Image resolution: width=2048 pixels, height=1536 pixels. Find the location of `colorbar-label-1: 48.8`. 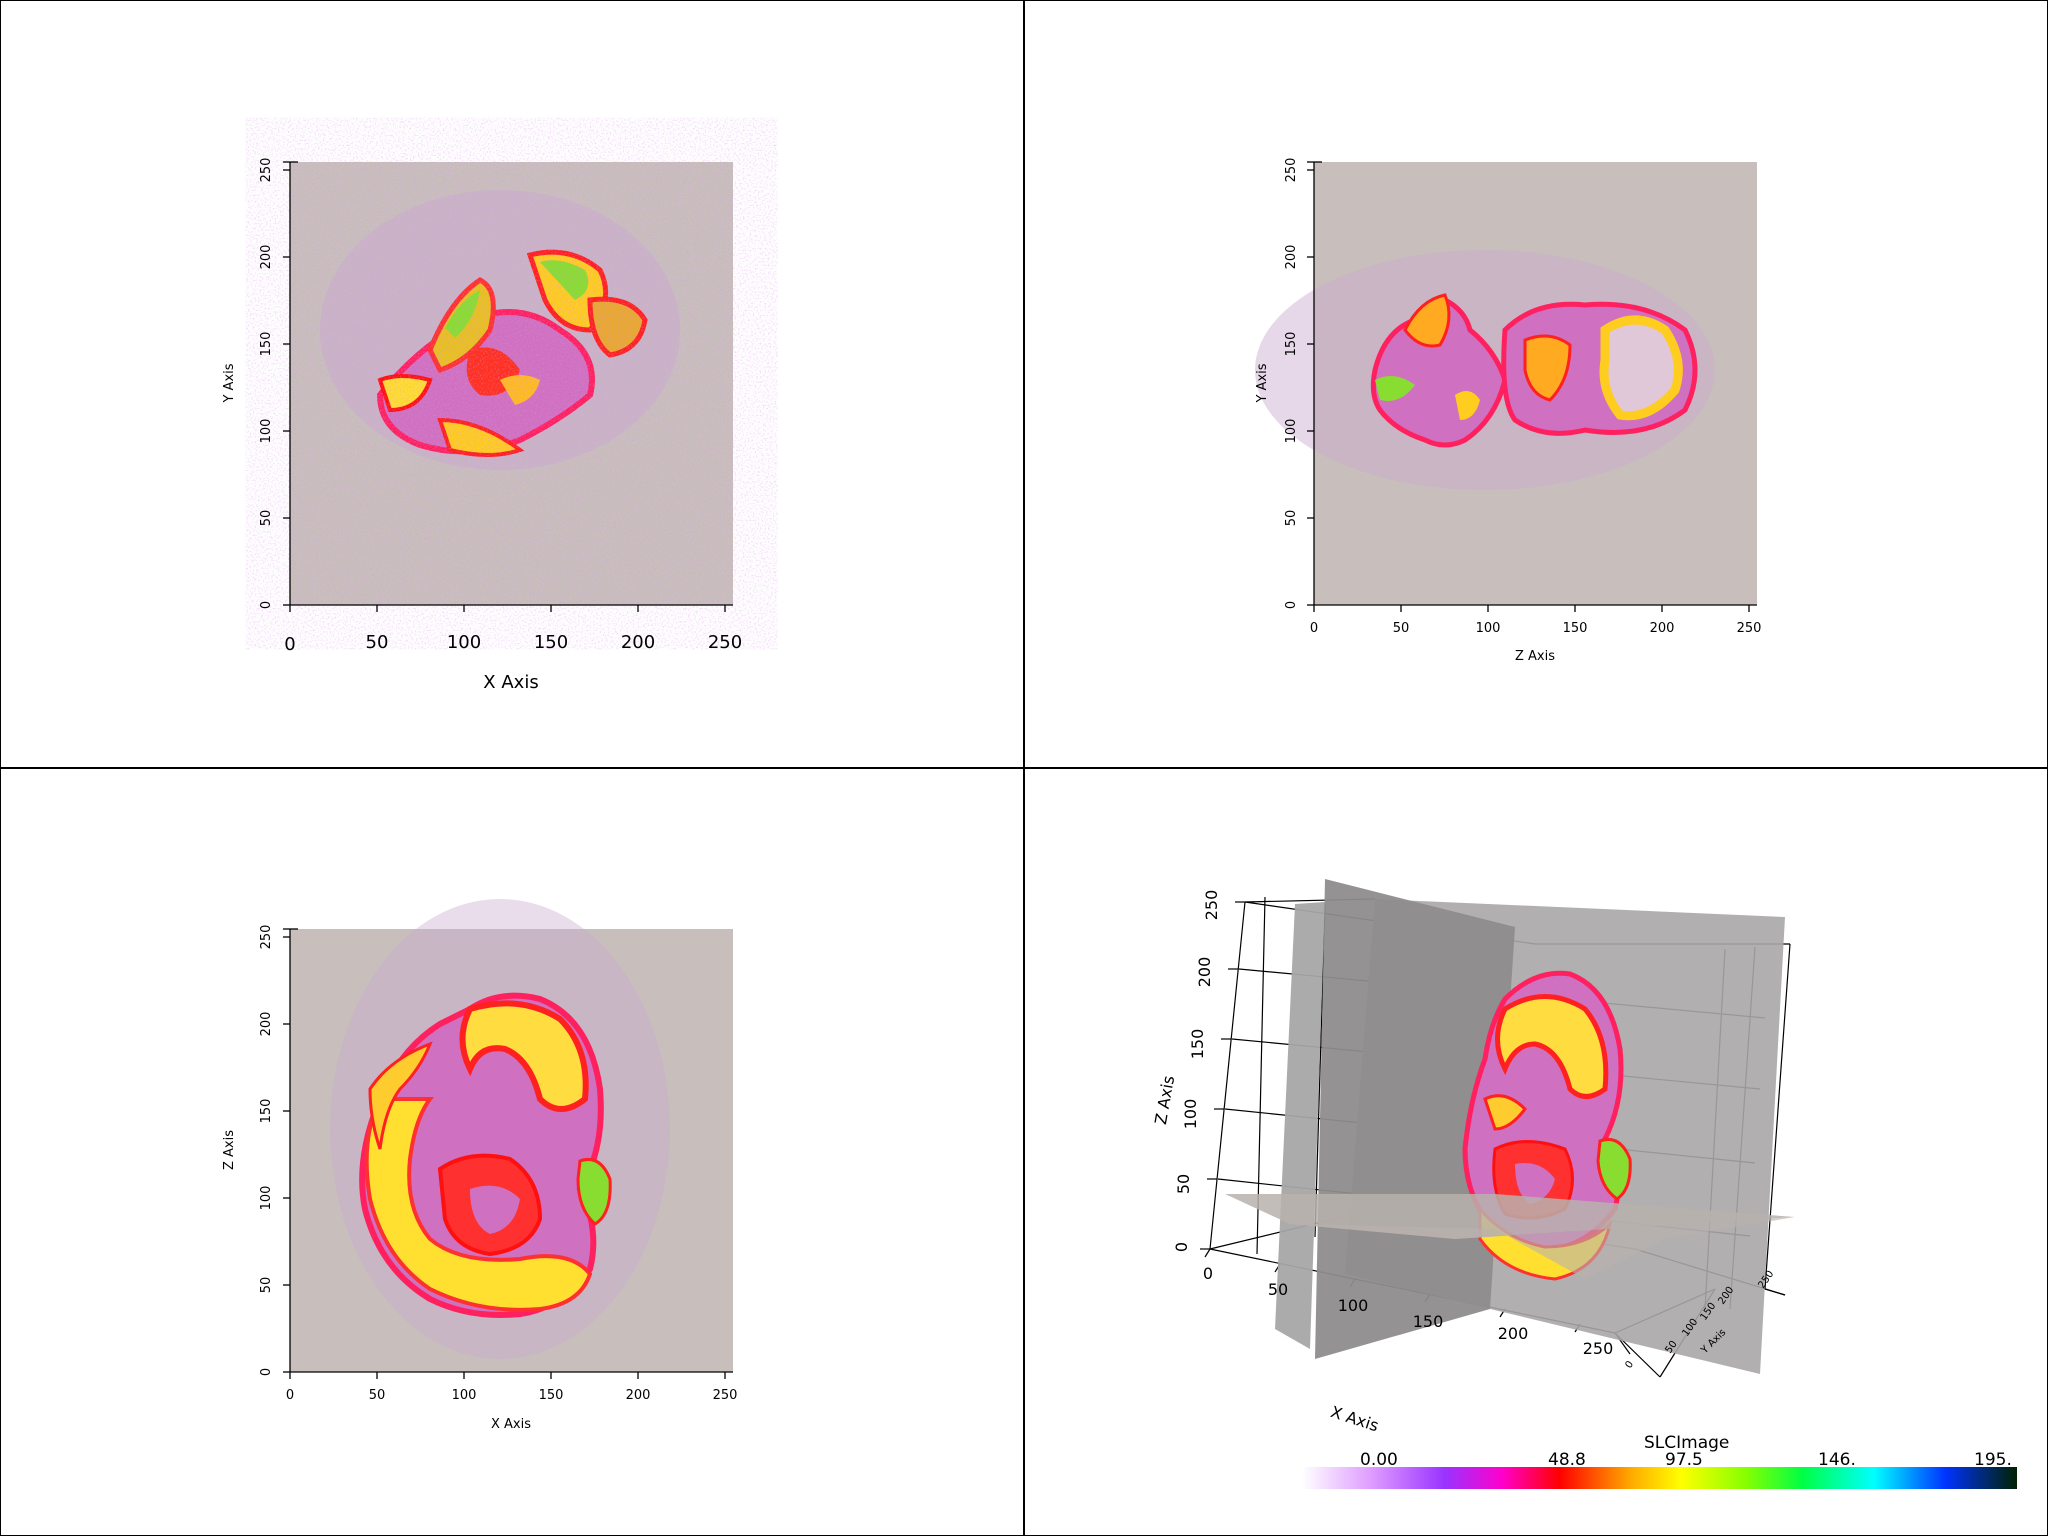

colorbar-label-1: 48.8 is located at coordinates (1567, 1460).